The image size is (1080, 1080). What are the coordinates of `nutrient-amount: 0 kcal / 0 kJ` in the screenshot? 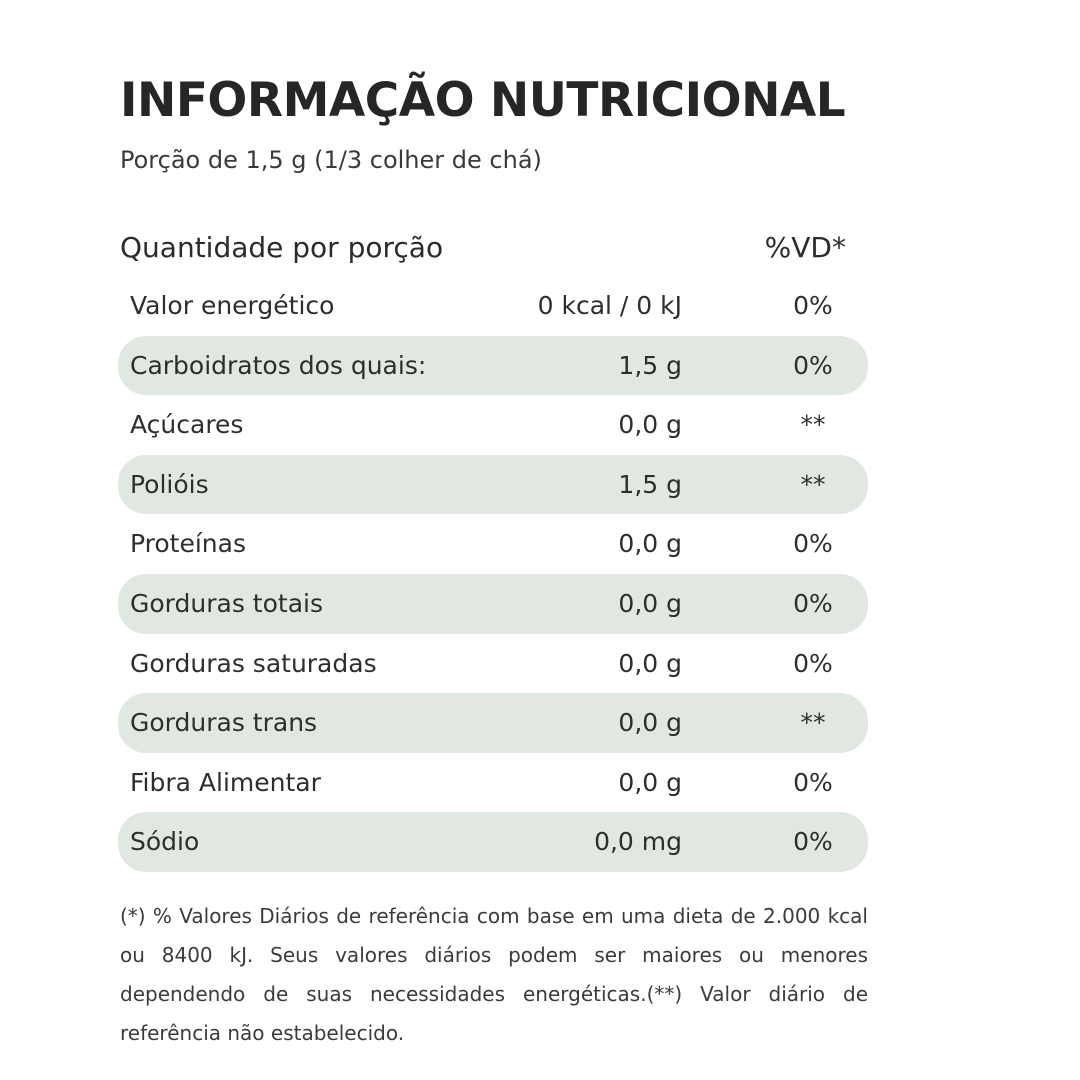 It's located at (609, 305).